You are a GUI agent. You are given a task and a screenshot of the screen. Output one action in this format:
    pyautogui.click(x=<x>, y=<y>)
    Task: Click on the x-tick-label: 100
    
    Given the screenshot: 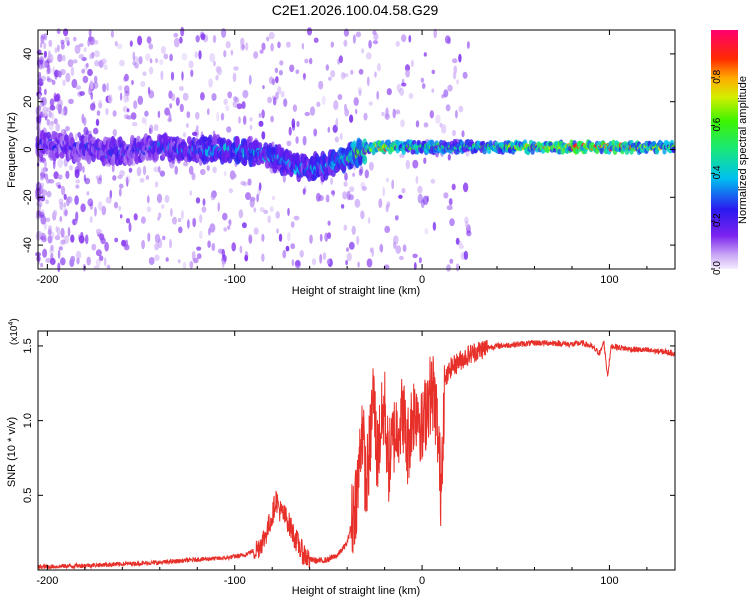 What is the action you would take?
    pyautogui.click(x=609, y=581)
    